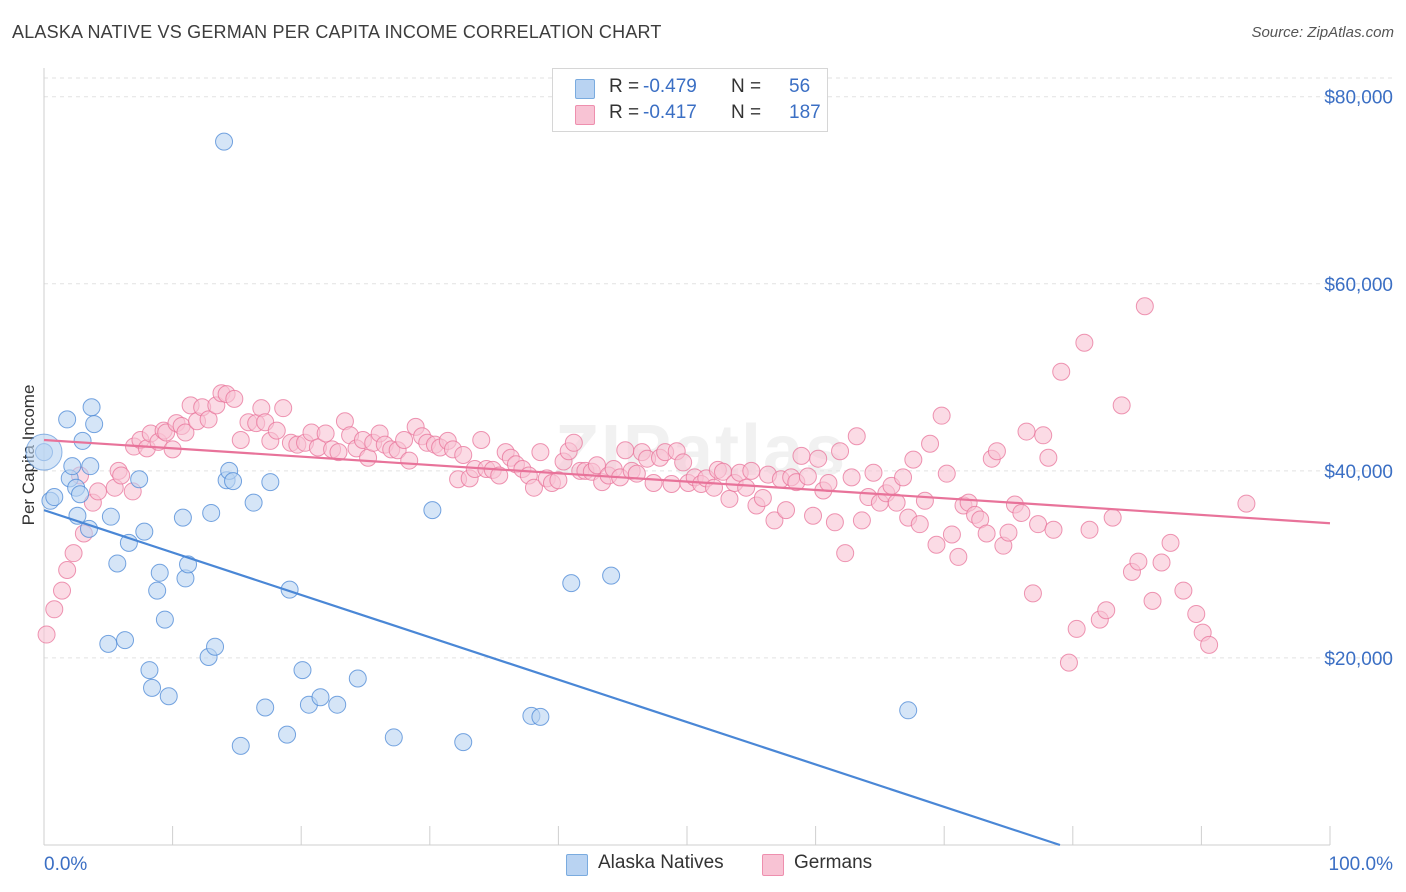  Describe the element at coordinates (1361, 864) in the screenshot. I see `x-tick-label: 100.0%` at that location.